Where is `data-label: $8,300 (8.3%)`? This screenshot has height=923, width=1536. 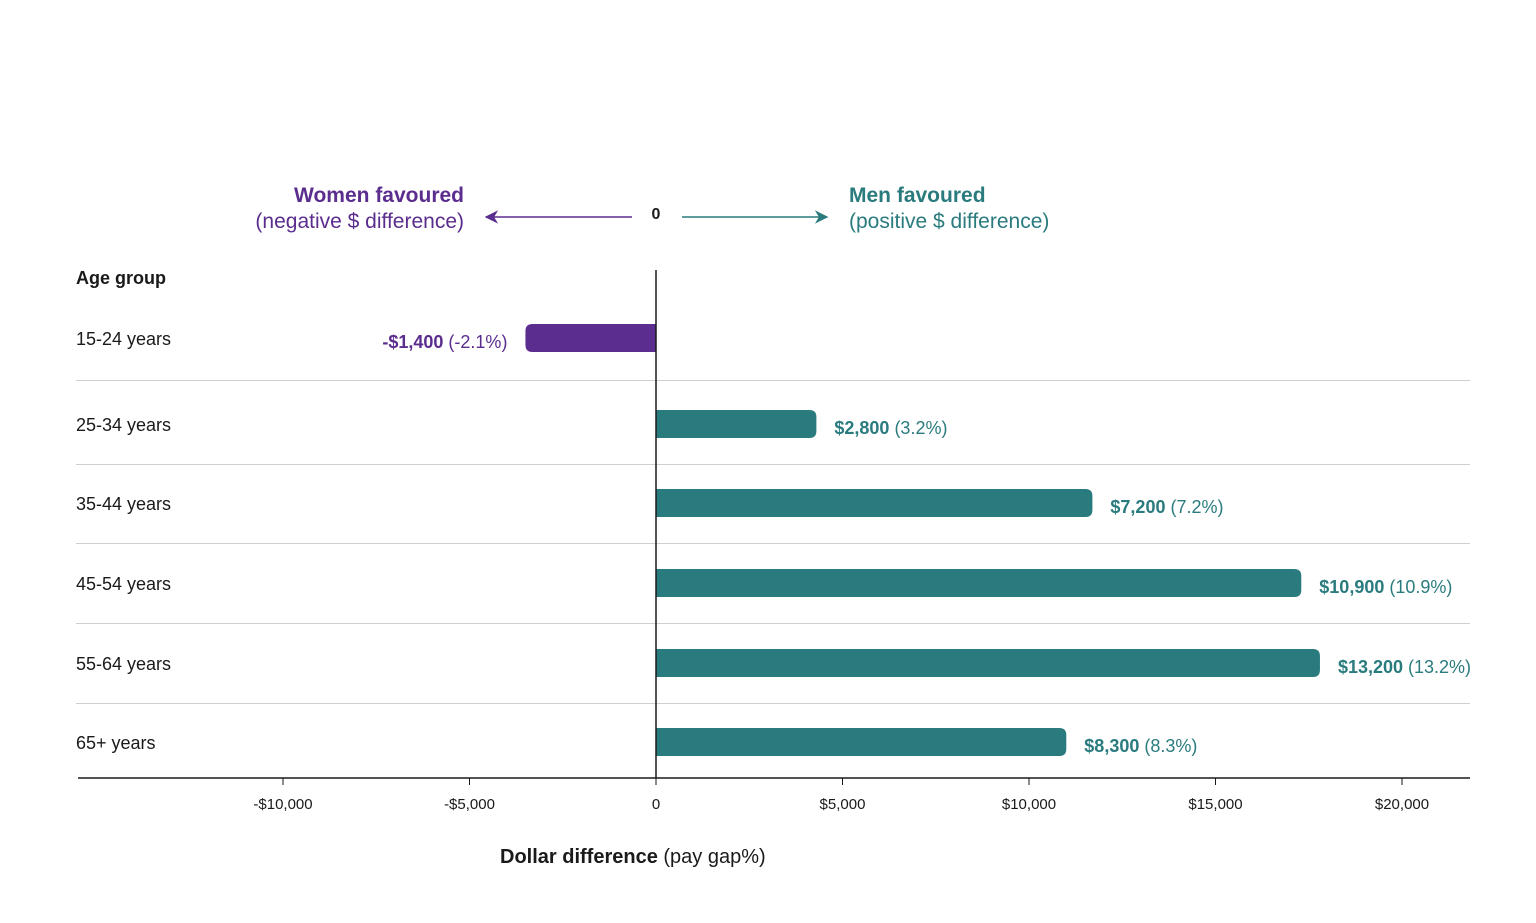
data-label: $8,300 (8.3%) is located at coordinates (1140, 746).